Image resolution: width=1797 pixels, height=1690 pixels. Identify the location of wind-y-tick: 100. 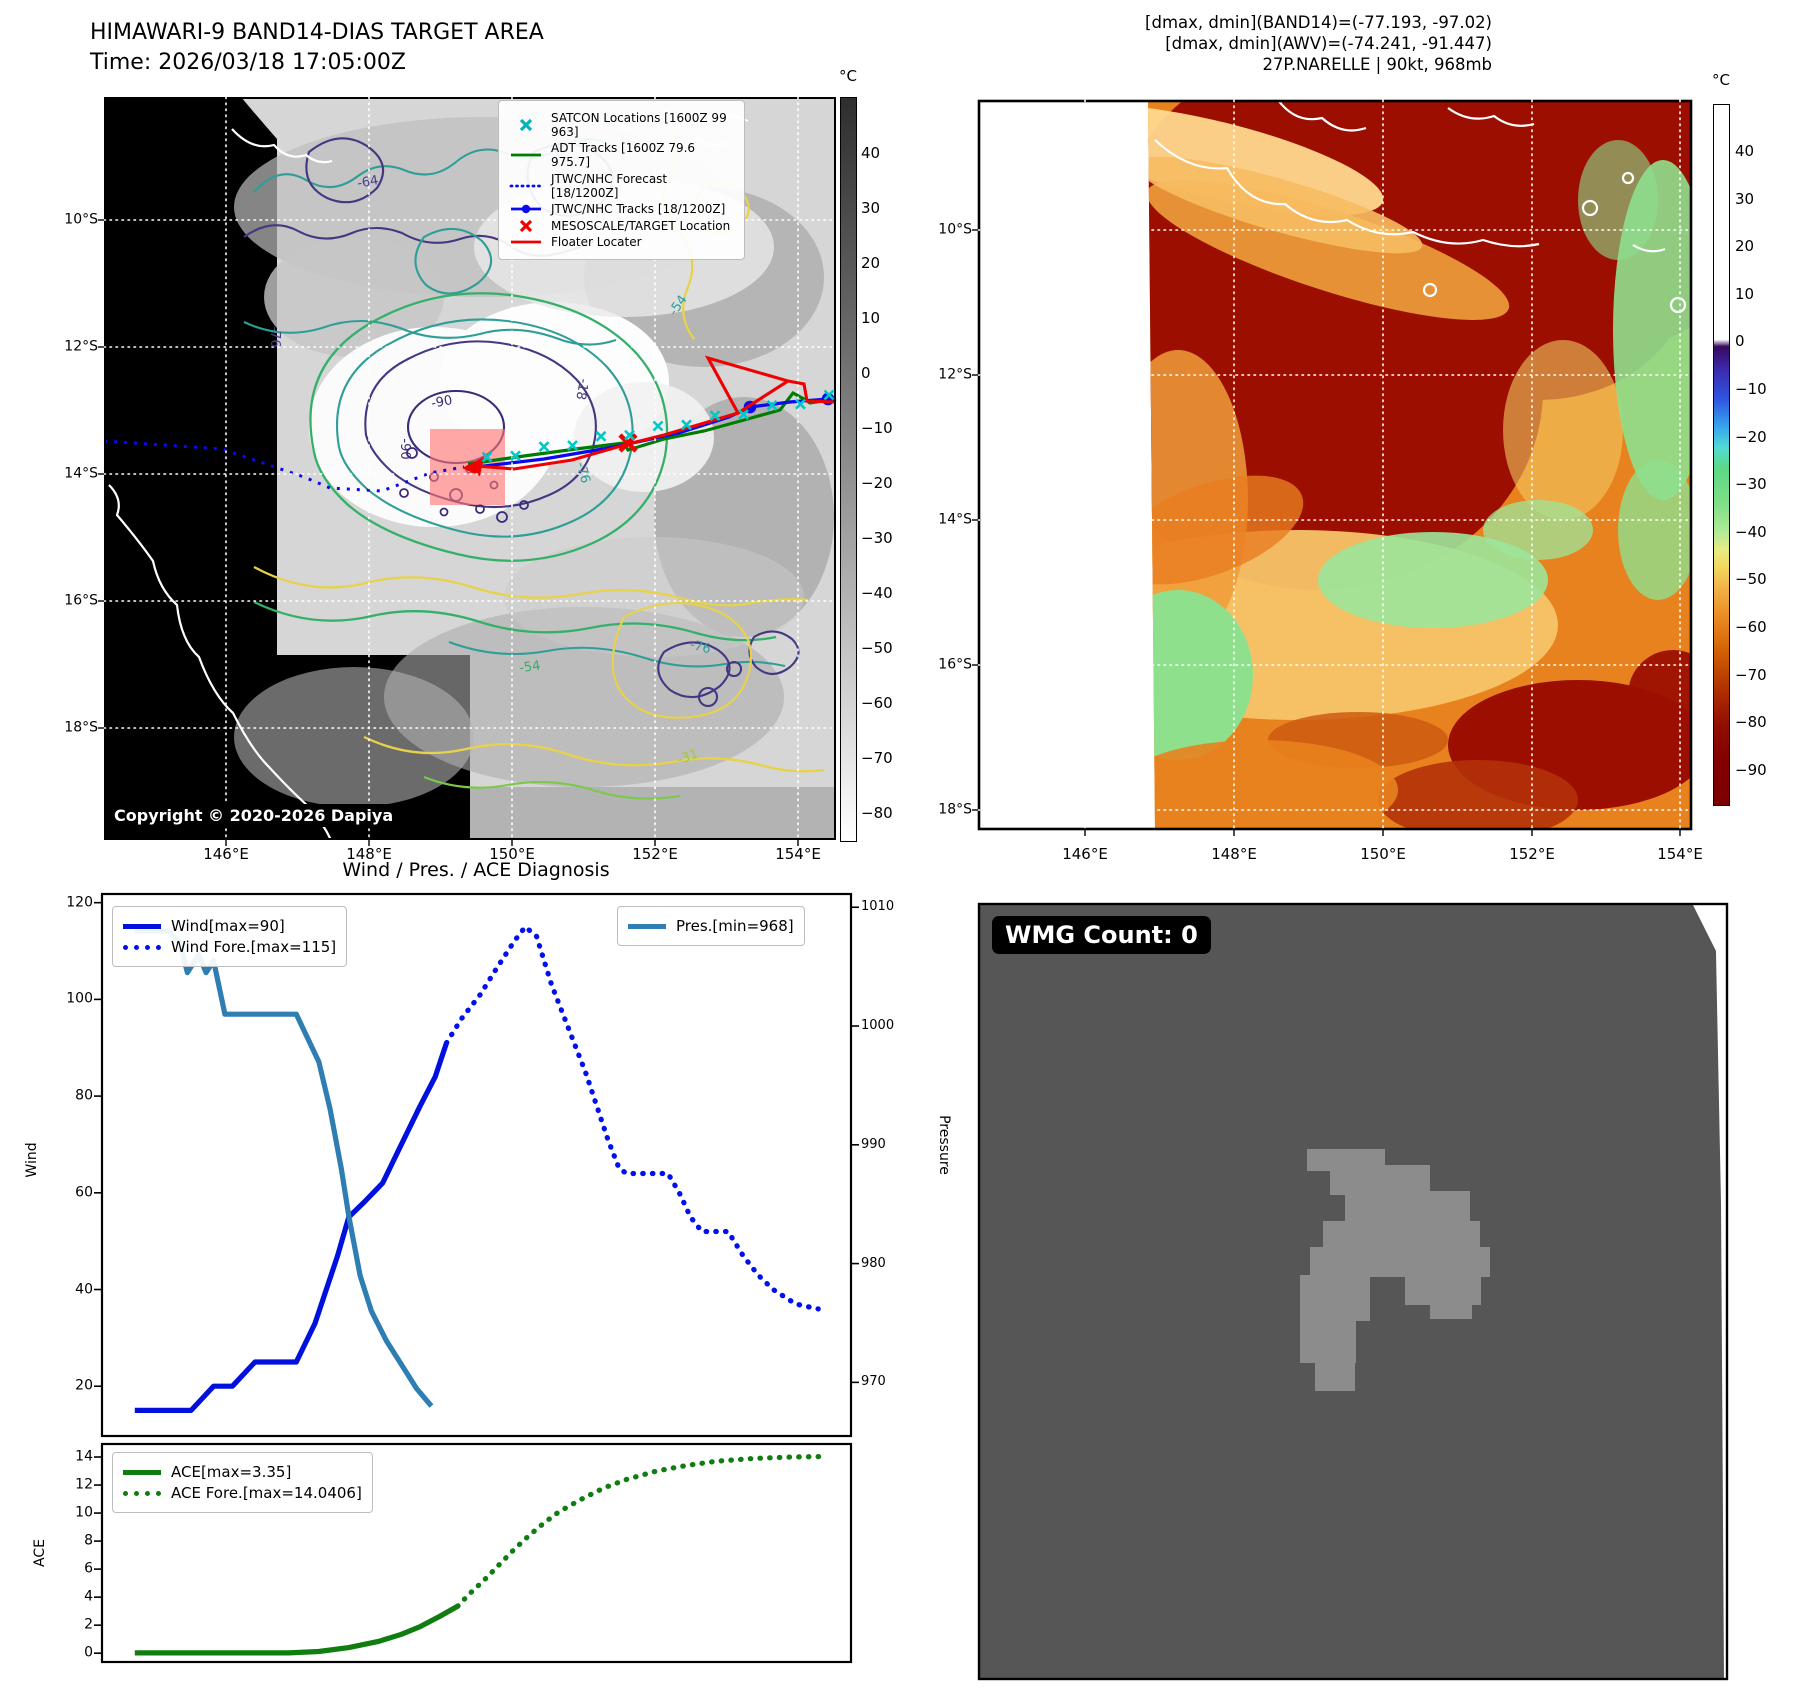
(79, 998).